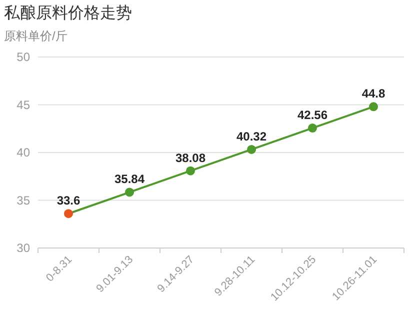 The width and height of the screenshot is (412, 322). Describe the element at coordinates (251, 136) in the screenshot. I see `data-label: 40.32` at that location.